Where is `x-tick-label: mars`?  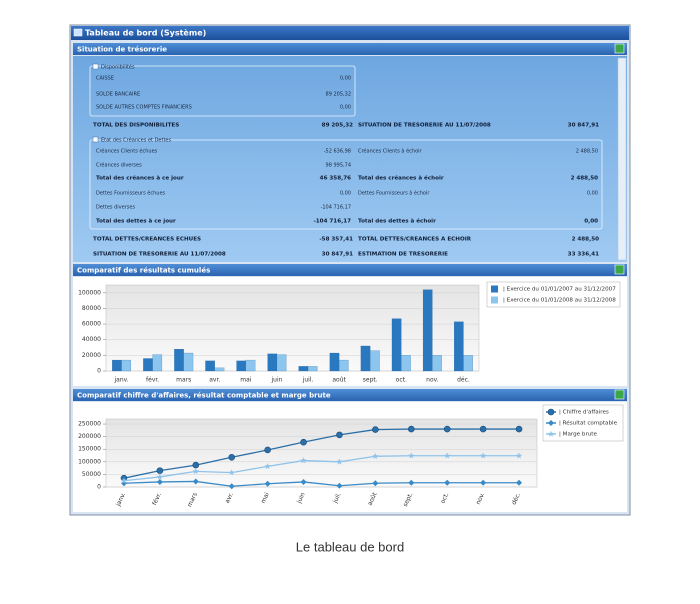
x-tick-label: mars is located at coordinates (183, 380).